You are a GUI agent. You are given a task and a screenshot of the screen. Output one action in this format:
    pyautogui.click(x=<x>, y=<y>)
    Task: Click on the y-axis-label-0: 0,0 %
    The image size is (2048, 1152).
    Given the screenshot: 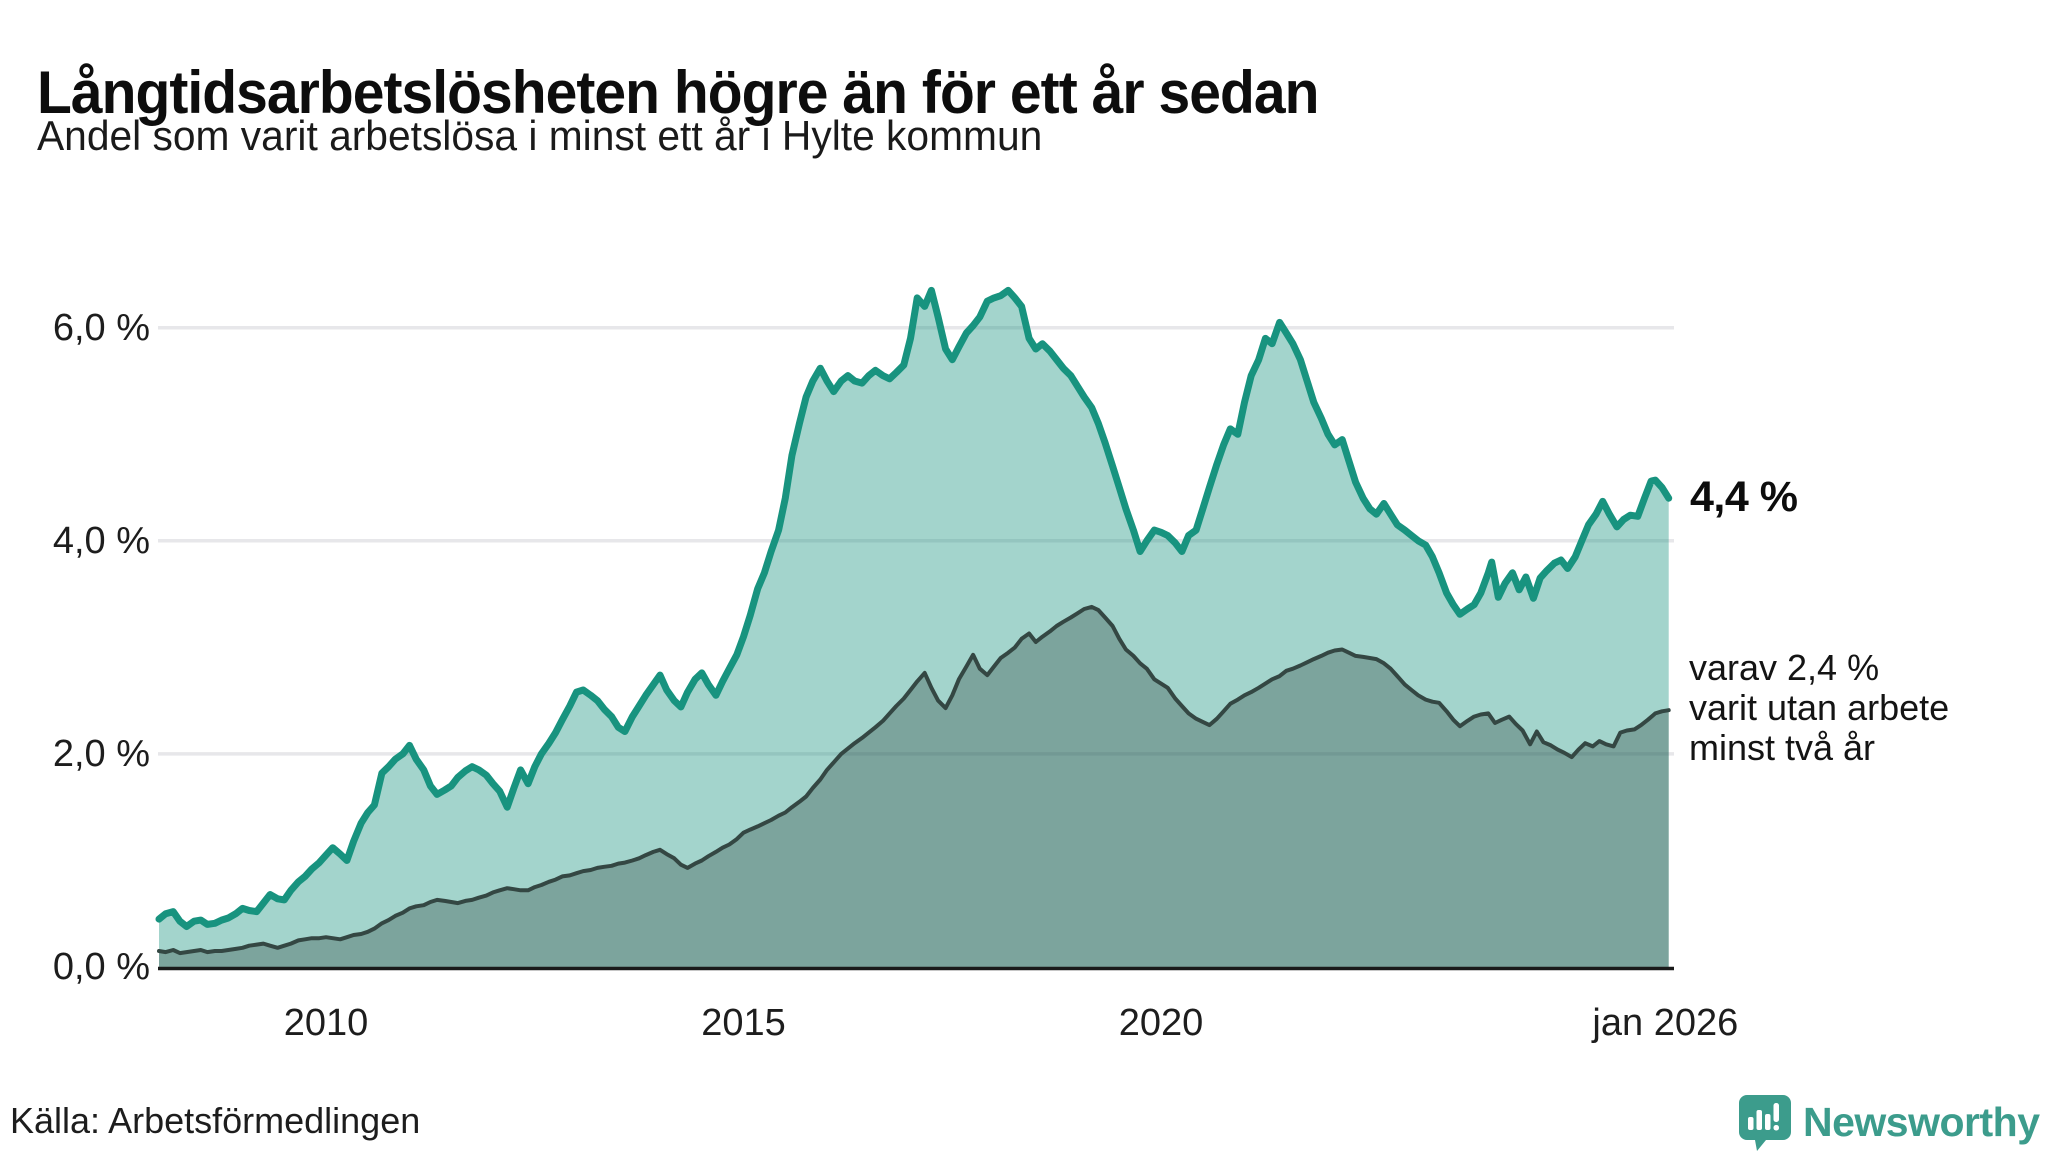 What is the action you would take?
    pyautogui.click(x=101, y=967)
    